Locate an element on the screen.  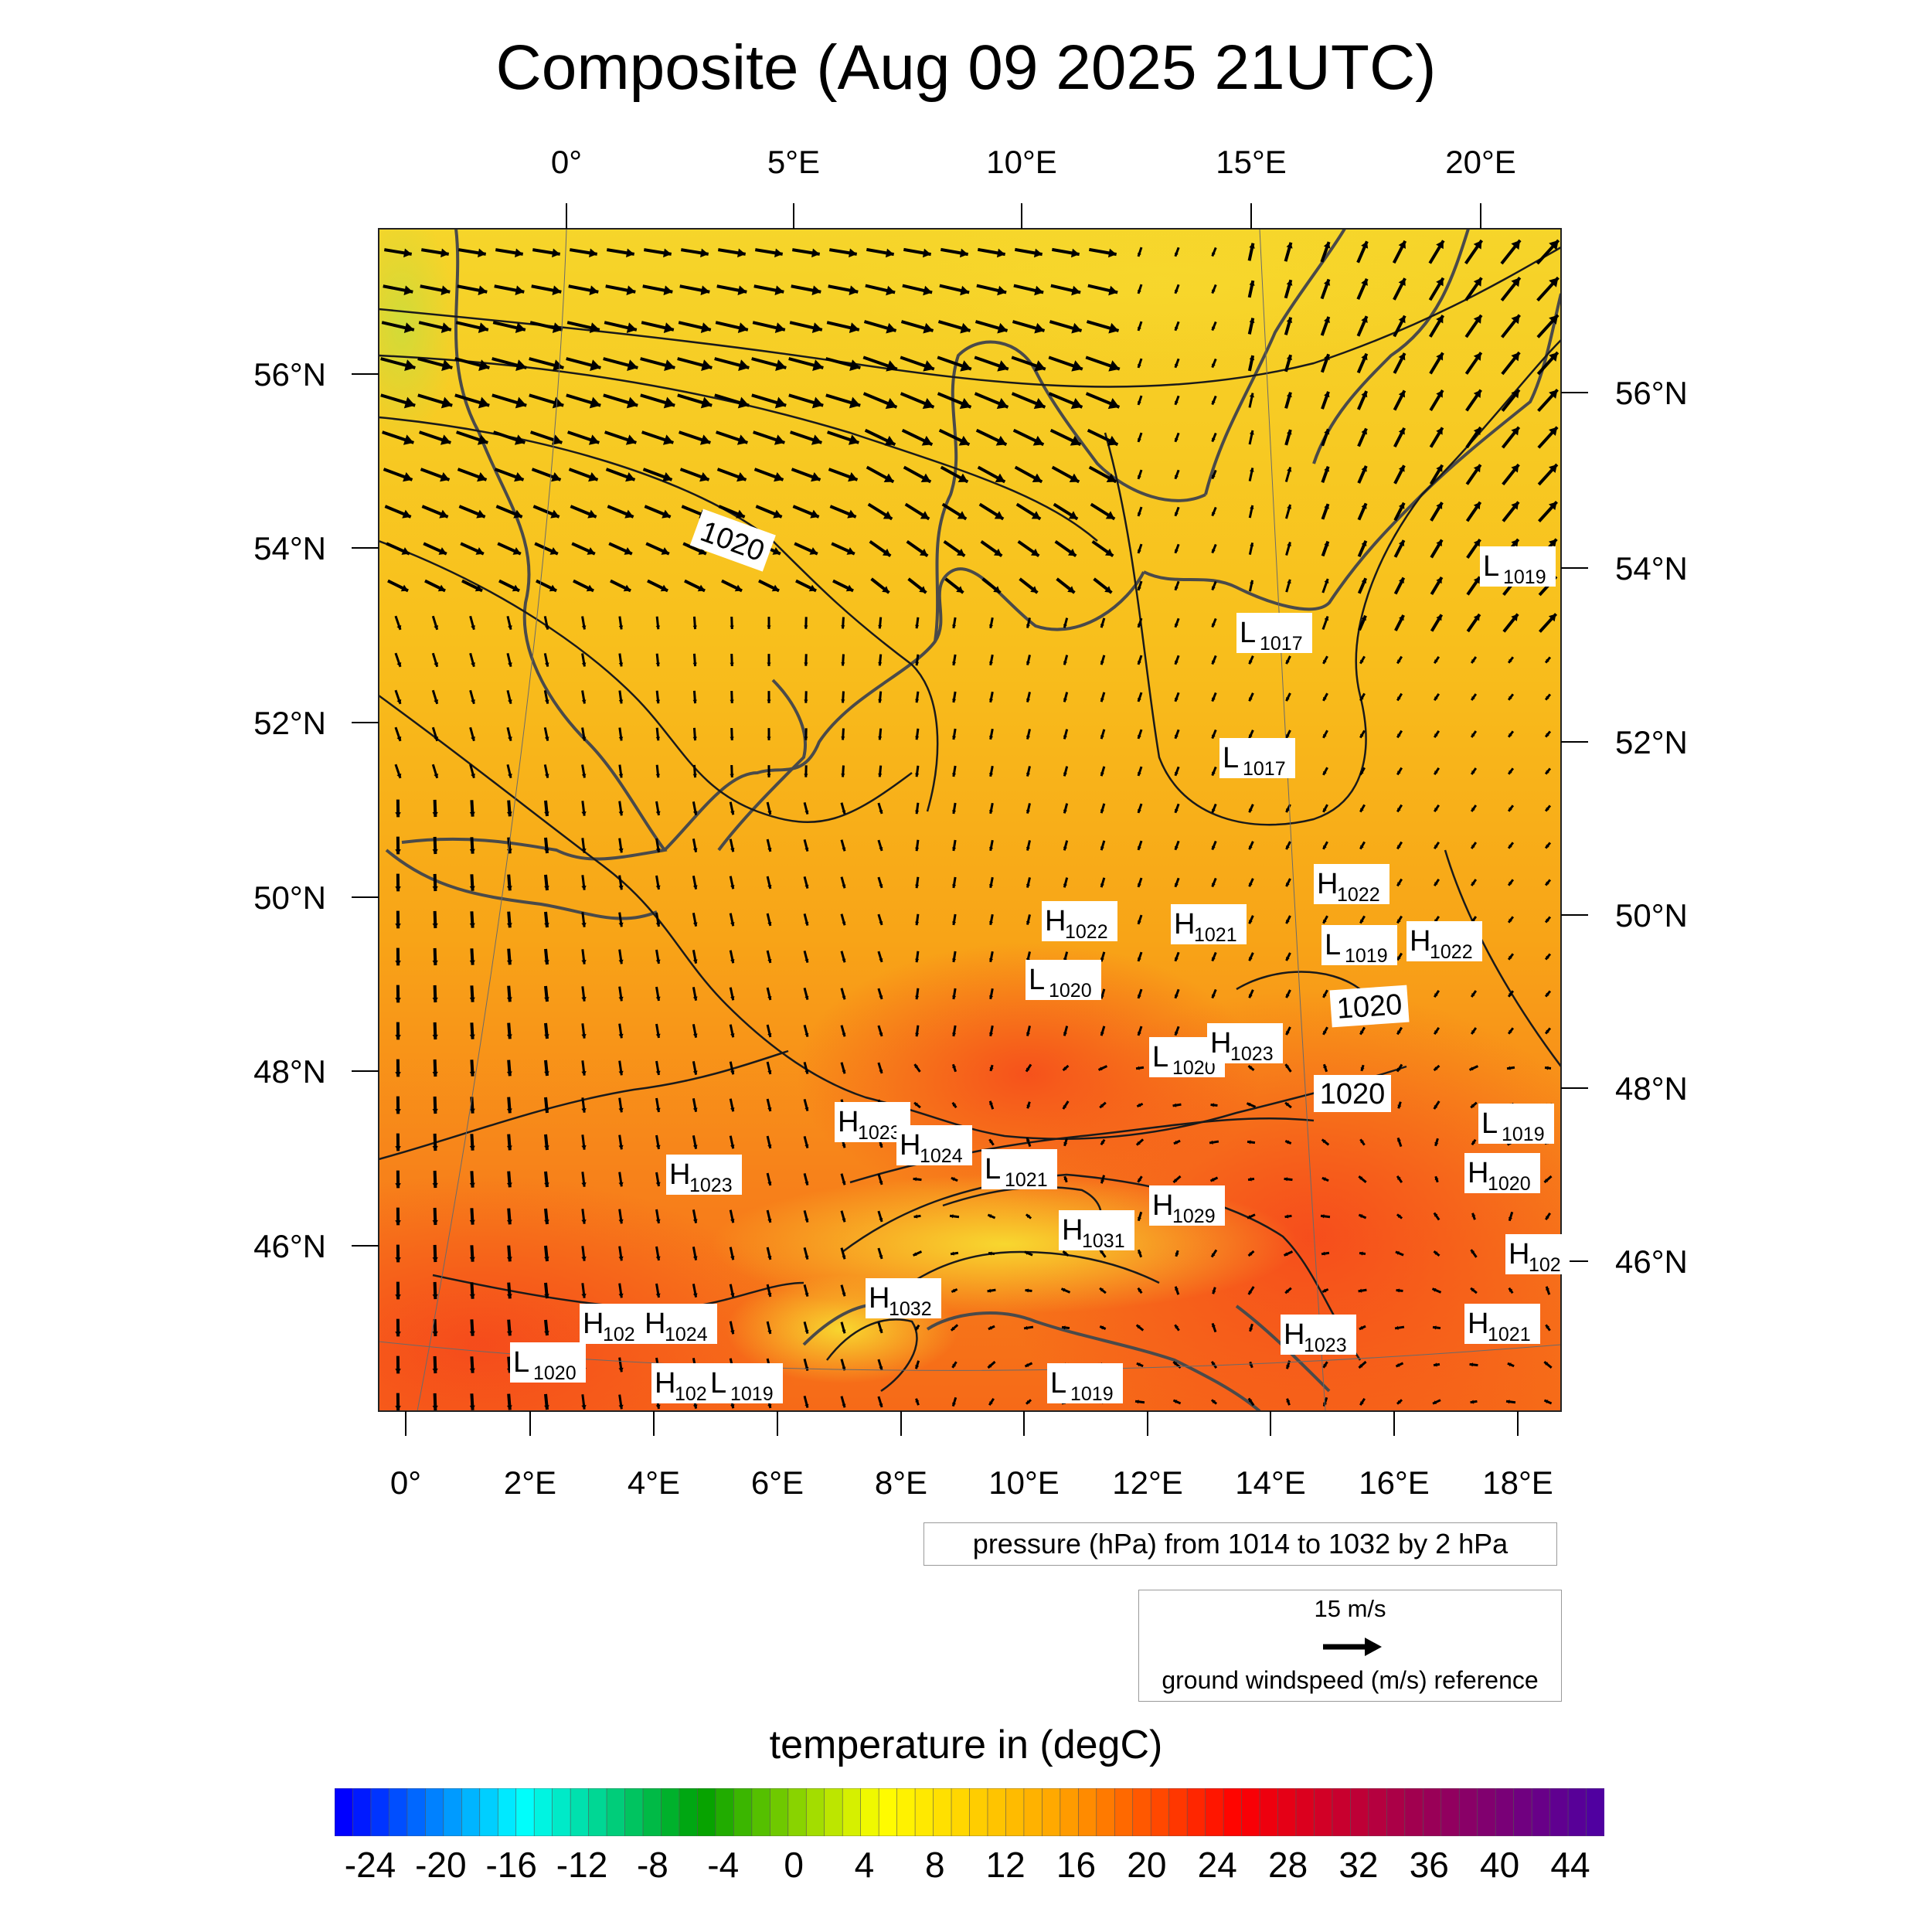
low-pressure-label: L 1021 is located at coordinates (1019, 1170).